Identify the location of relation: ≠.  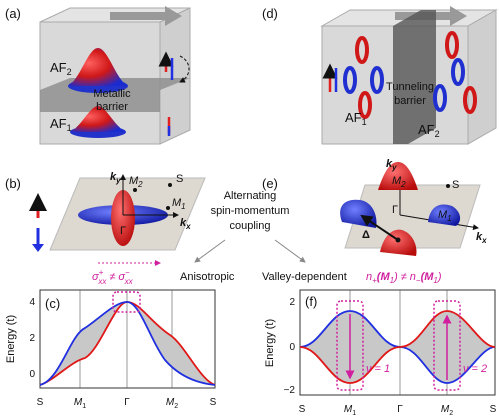
(112, 277).